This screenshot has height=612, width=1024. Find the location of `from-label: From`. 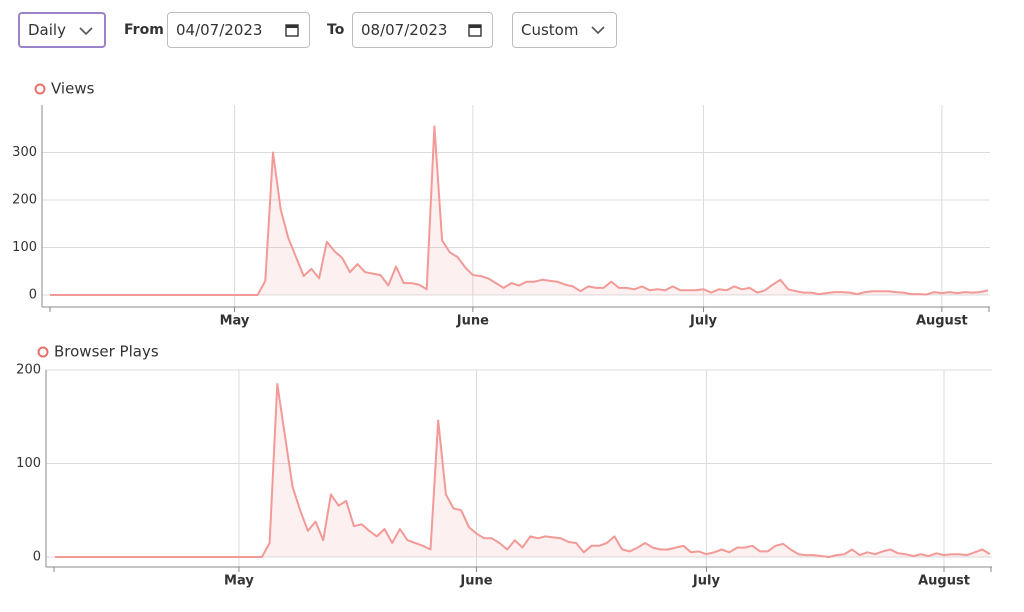

from-label: From is located at coordinates (144, 30).